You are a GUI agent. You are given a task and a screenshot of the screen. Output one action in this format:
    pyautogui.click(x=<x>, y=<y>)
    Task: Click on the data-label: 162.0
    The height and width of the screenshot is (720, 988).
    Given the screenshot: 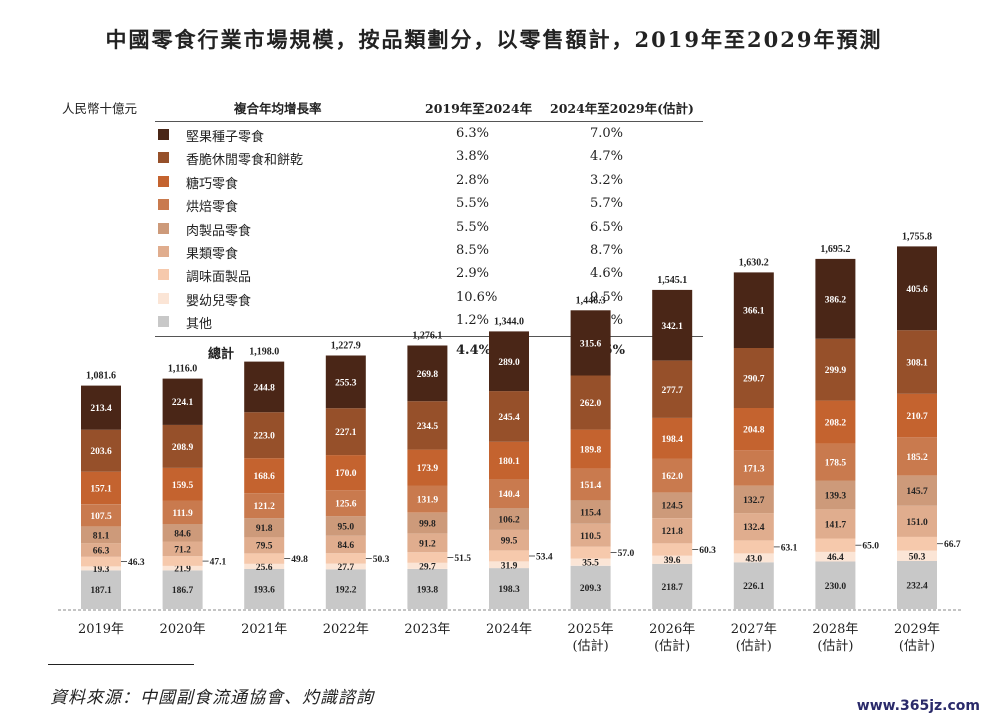 What is the action you would take?
    pyautogui.click(x=673, y=477)
    